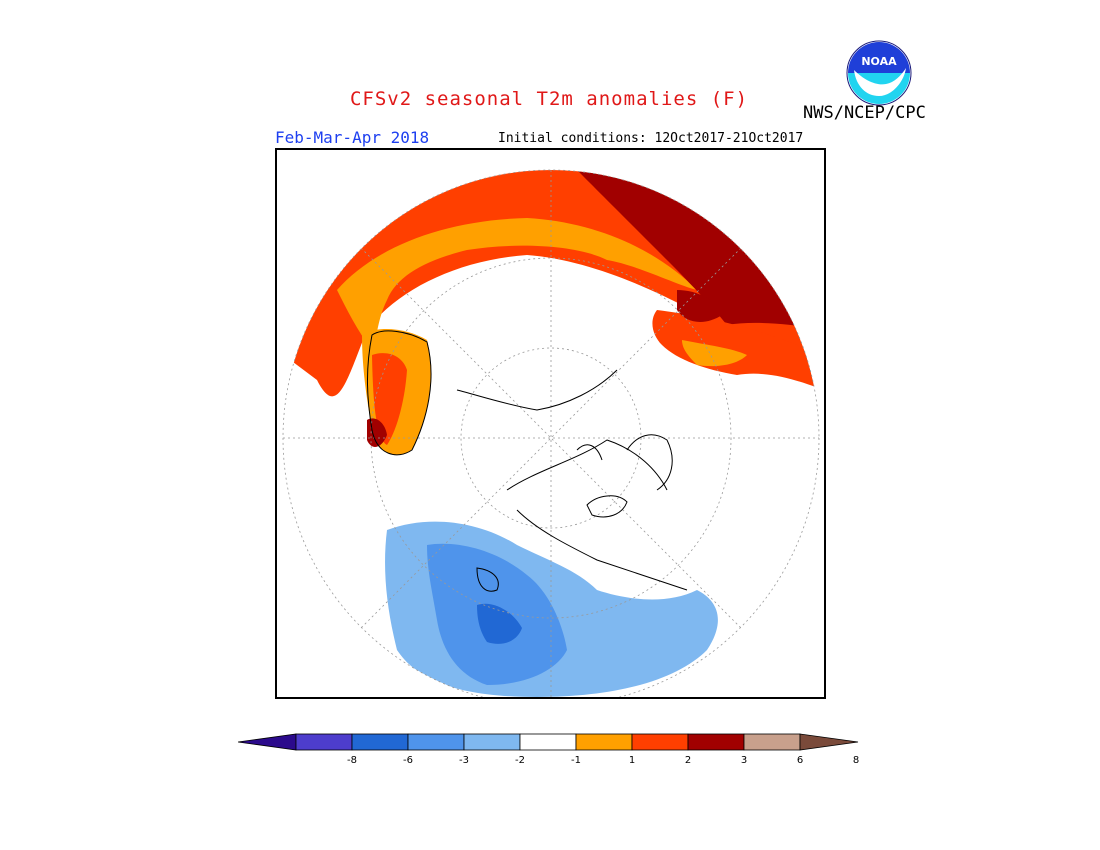 This screenshot has height=850, width=1100. I want to click on cool-anomaly-core, so click(499, 623).